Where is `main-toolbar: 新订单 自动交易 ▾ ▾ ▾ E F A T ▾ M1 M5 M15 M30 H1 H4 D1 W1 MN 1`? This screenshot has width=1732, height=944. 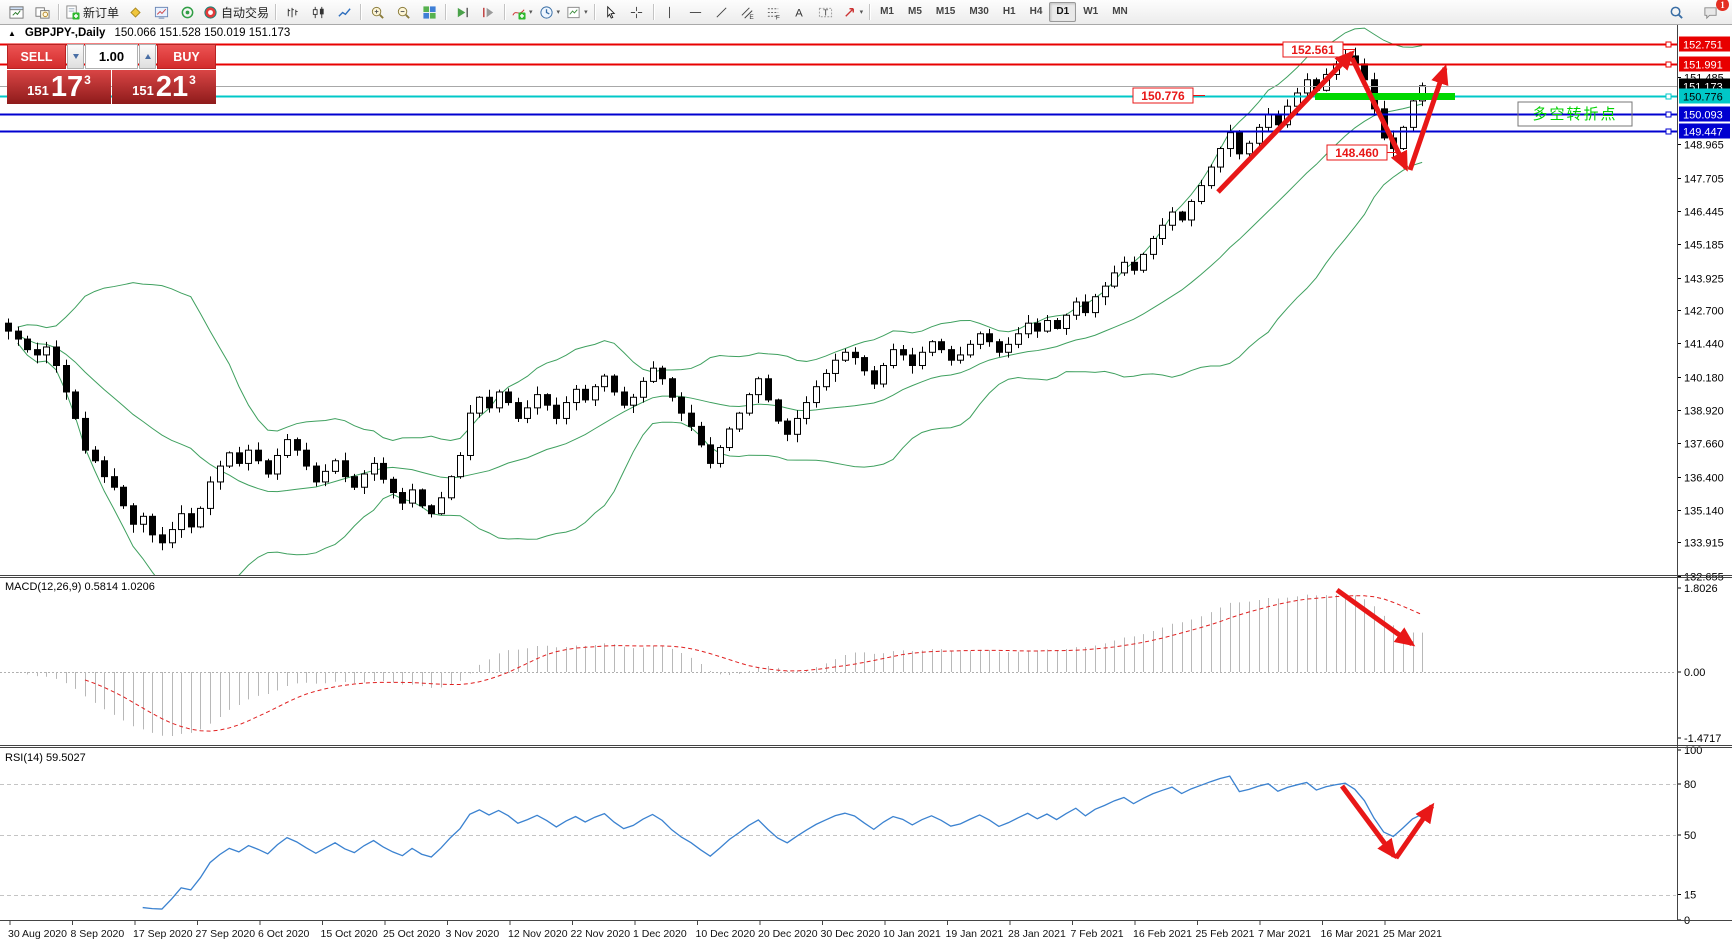
main-toolbar: 新订单 自动交易 ▾ ▾ ▾ E F A T ▾ M1 M5 M15 M30 H1 H4 D1 W1 MN 1 is located at coordinates (866, 12).